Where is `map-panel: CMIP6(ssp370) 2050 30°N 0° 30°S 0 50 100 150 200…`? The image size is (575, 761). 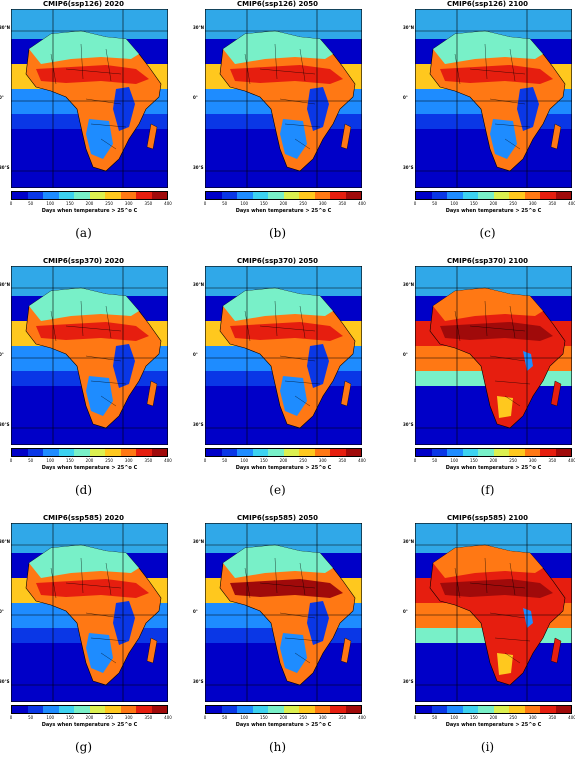
map-panel: CMIP6(ssp370) 2050 30°N 0° 30°S 0 50 100 150 200… is located at coordinates (279, 377).